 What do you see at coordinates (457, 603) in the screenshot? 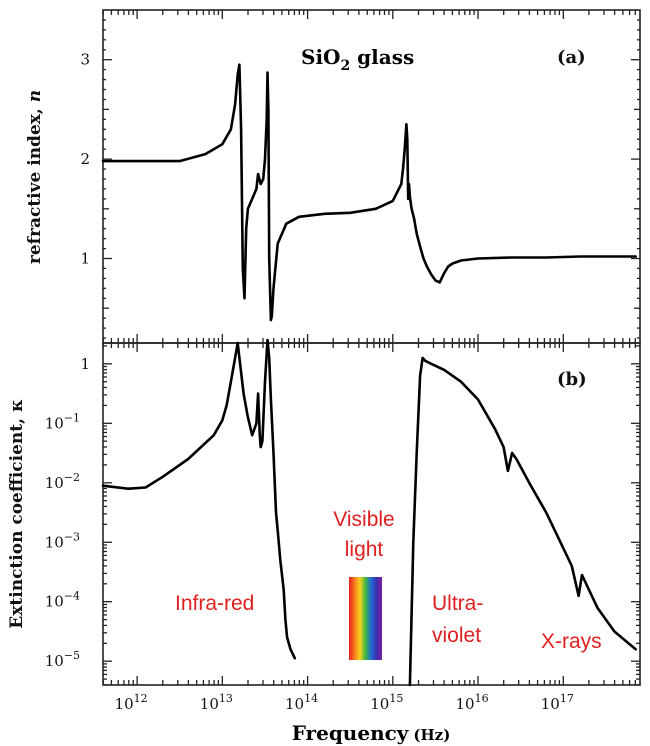
I see `annotation-ultra: Ultra-` at bounding box center [457, 603].